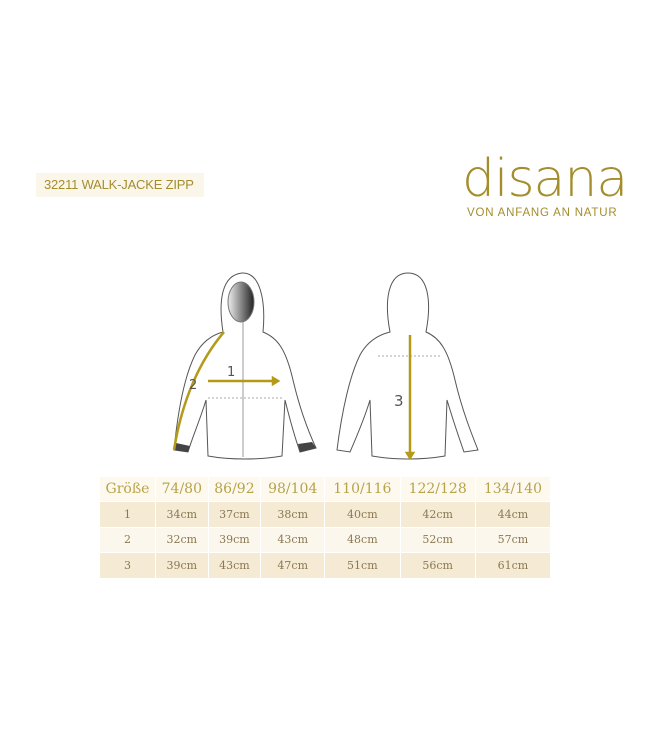  Describe the element at coordinates (437, 539) in the screenshot. I see `cell: 52cm` at that location.